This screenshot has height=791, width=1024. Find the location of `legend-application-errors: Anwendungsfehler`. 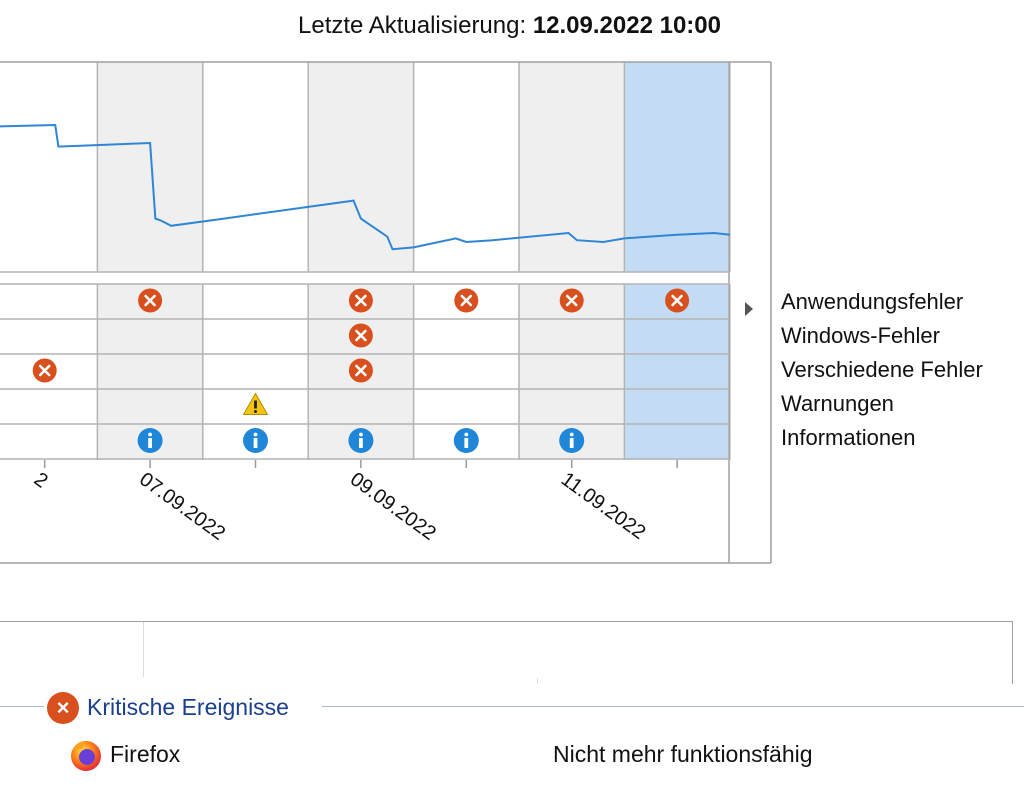

legend-application-errors: Anwendungsfehler is located at coordinates (872, 301).